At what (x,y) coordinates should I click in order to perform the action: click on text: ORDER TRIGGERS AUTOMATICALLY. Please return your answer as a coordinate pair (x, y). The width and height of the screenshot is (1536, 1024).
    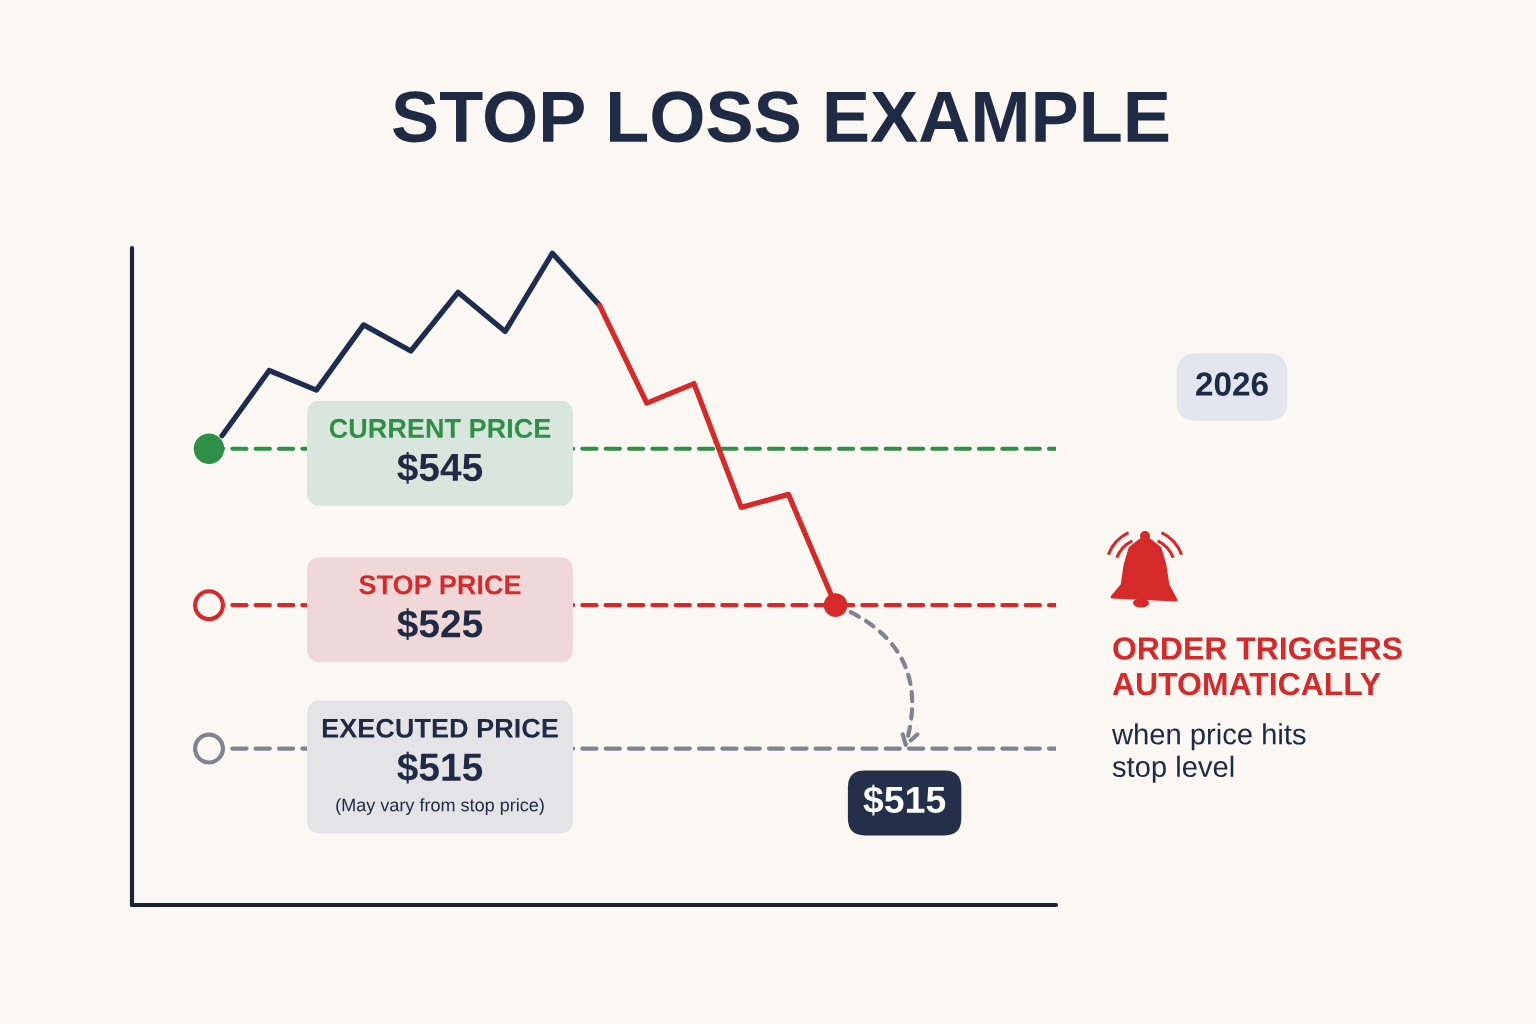
    Looking at the image, I should click on (1257, 666).